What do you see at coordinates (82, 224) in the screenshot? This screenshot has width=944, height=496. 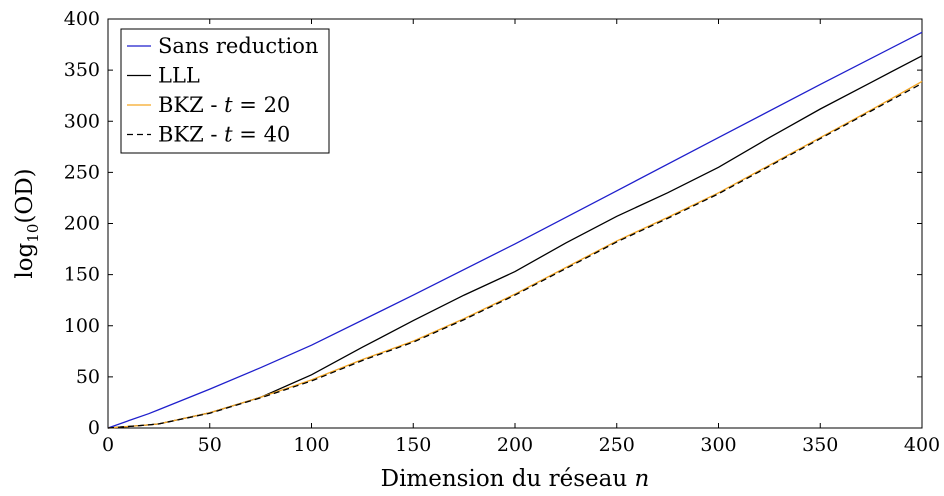 I see `y-tick-label: 200` at bounding box center [82, 224].